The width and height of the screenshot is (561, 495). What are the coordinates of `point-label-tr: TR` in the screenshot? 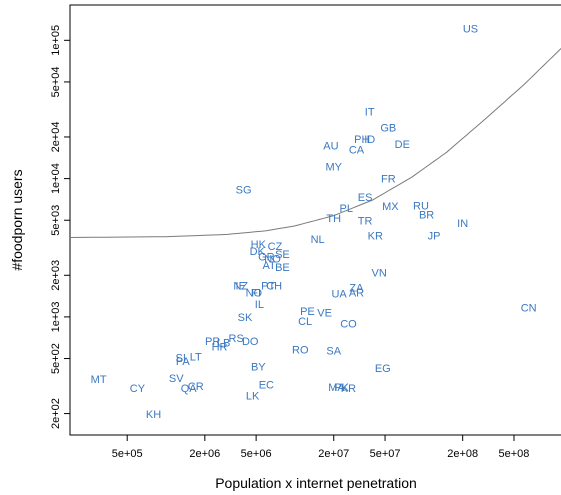 It's located at (365, 221).